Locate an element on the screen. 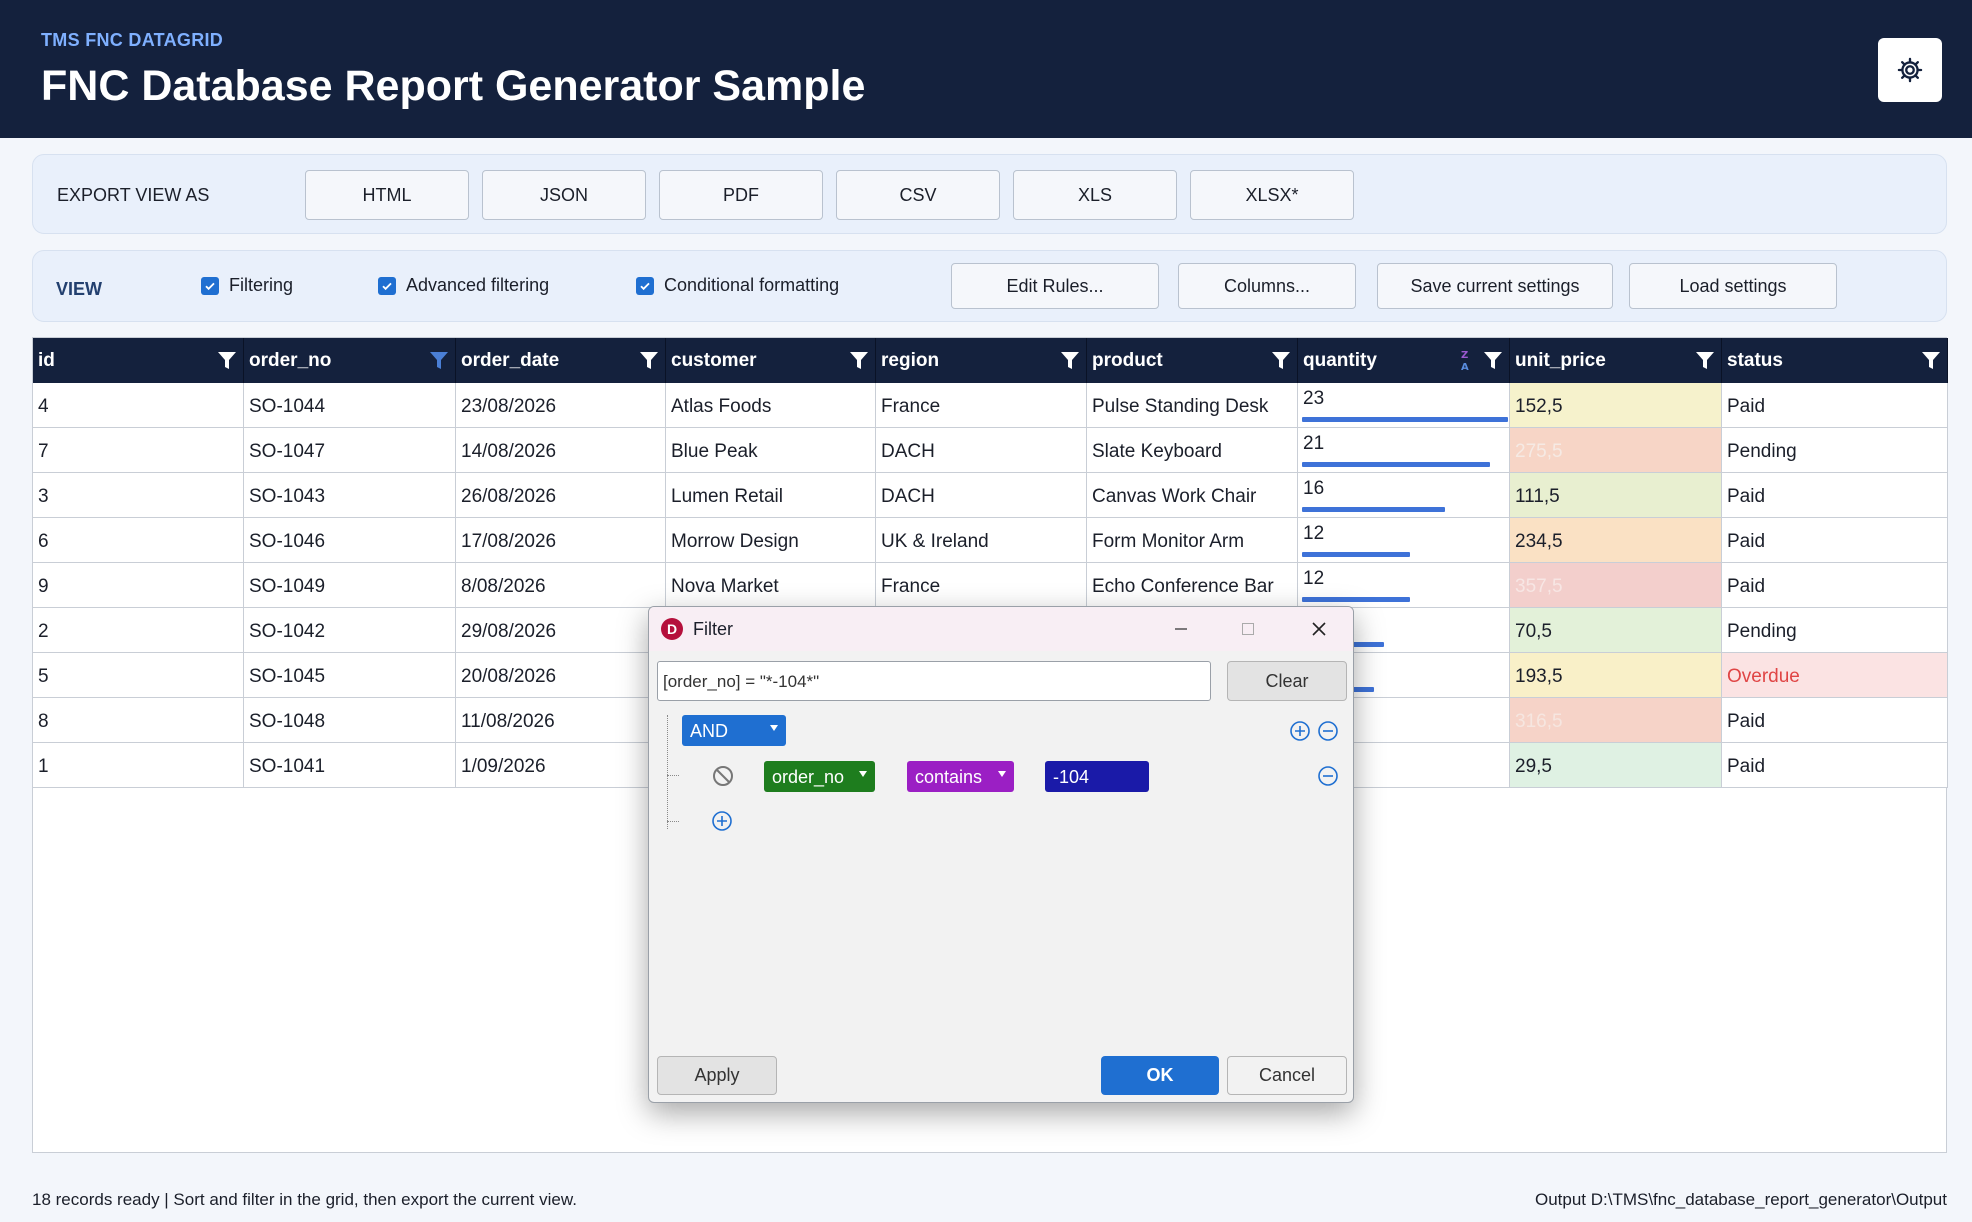  cell-unit-price: 29,5 is located at coordinates (1616, 765).